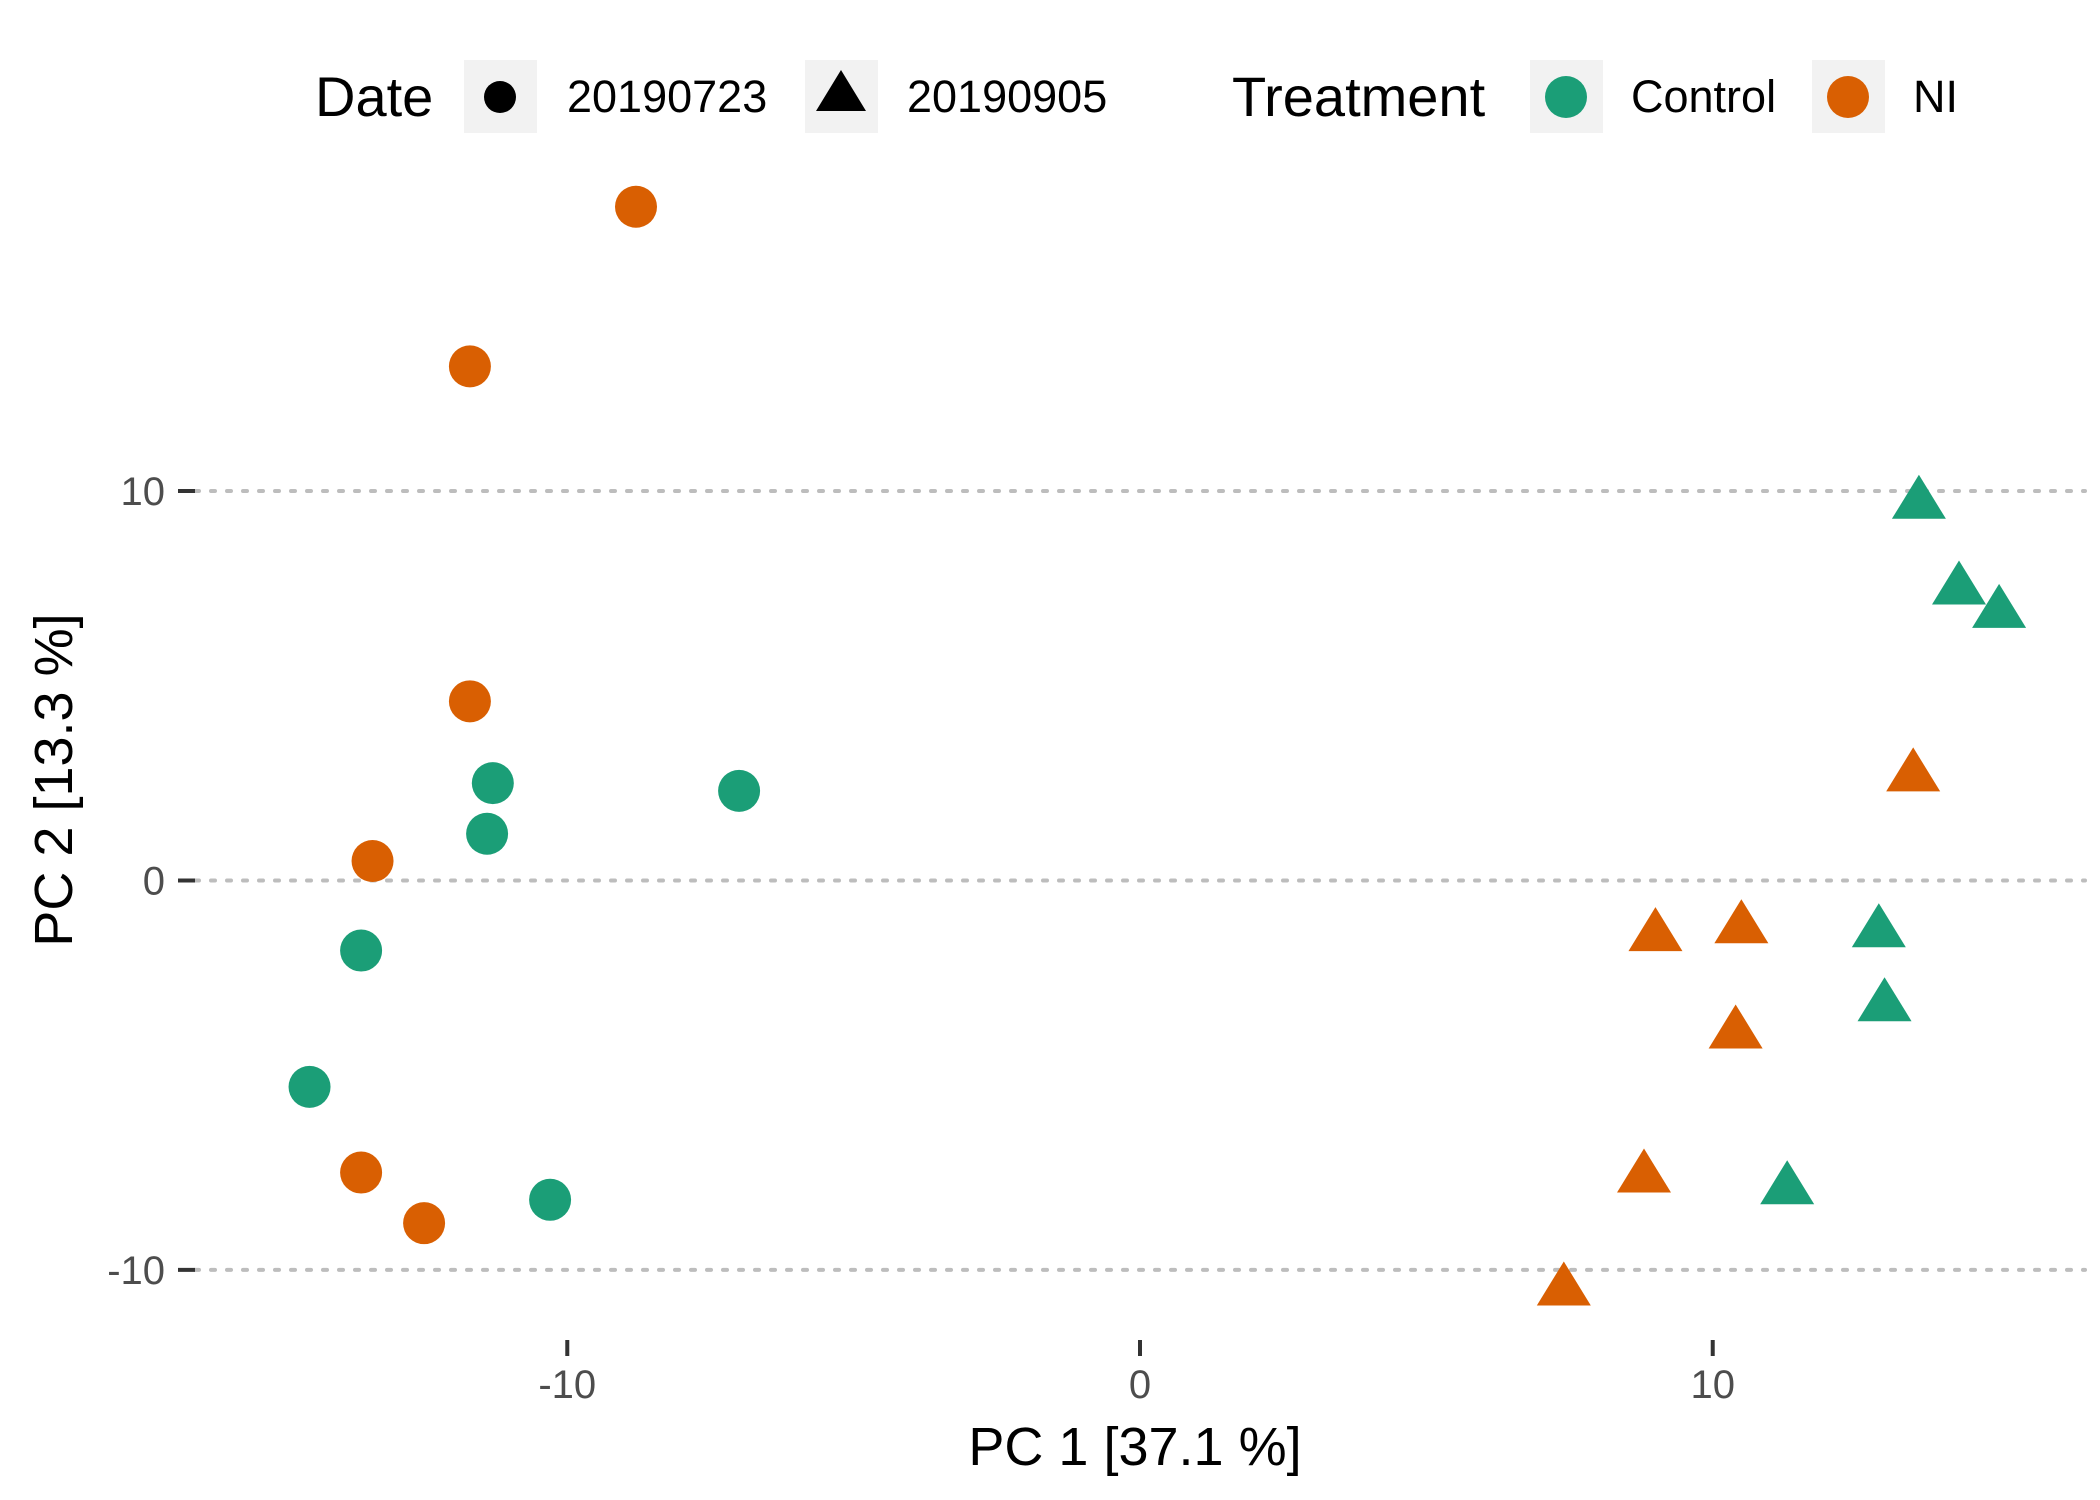 The height and width of the screenshot is (1500, 2100). Describe the element at coordinates (841, 90) in the screenshot. I see `legend-key-triangle` at that location.